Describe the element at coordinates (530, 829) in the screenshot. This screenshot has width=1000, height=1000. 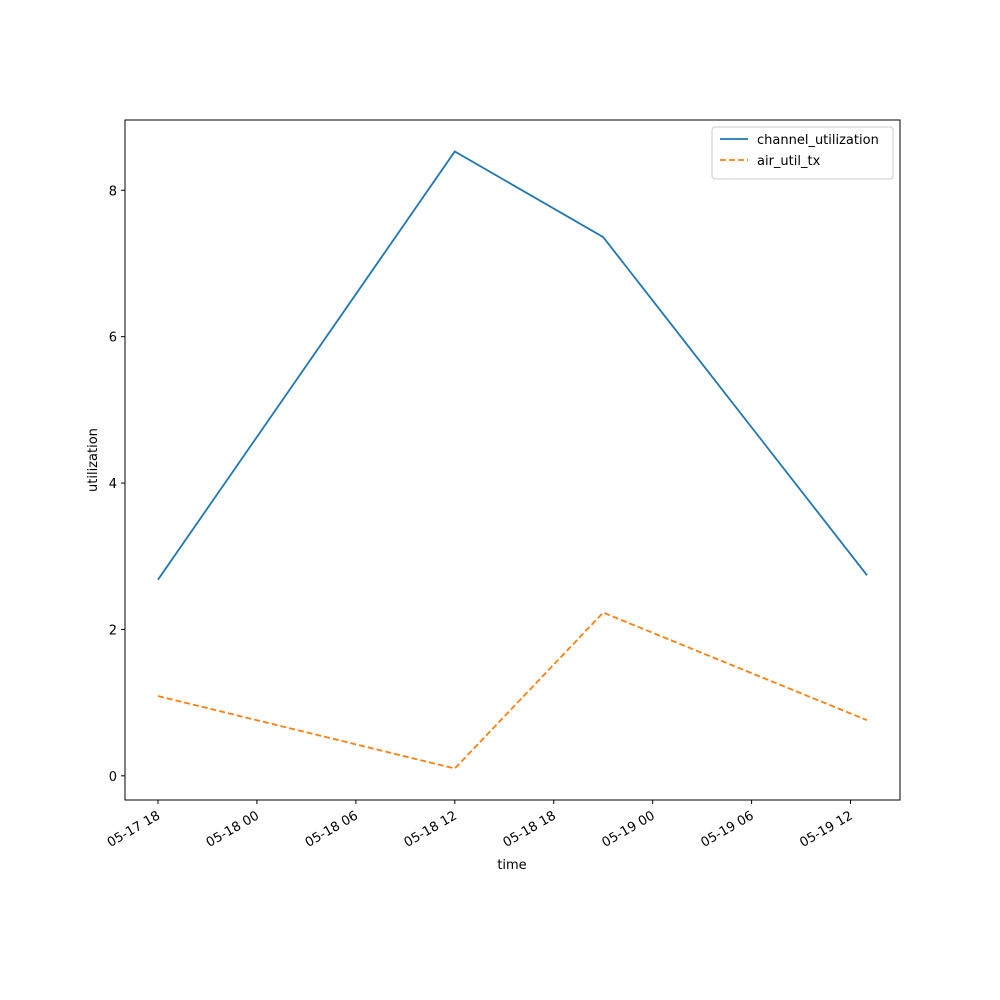
I see `x-tick-label: 05-18 18` at that location.